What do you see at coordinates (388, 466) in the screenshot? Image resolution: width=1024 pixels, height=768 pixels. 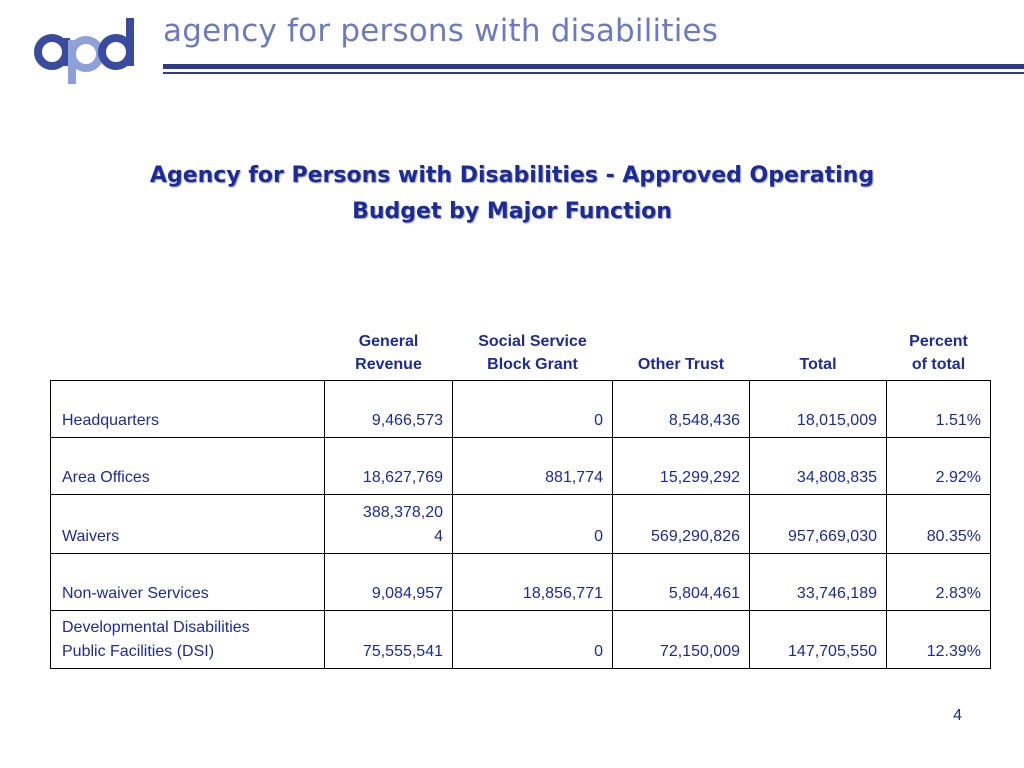 I see `cell-general-revenue: 18,627,769` at bounding box center [388, 466].